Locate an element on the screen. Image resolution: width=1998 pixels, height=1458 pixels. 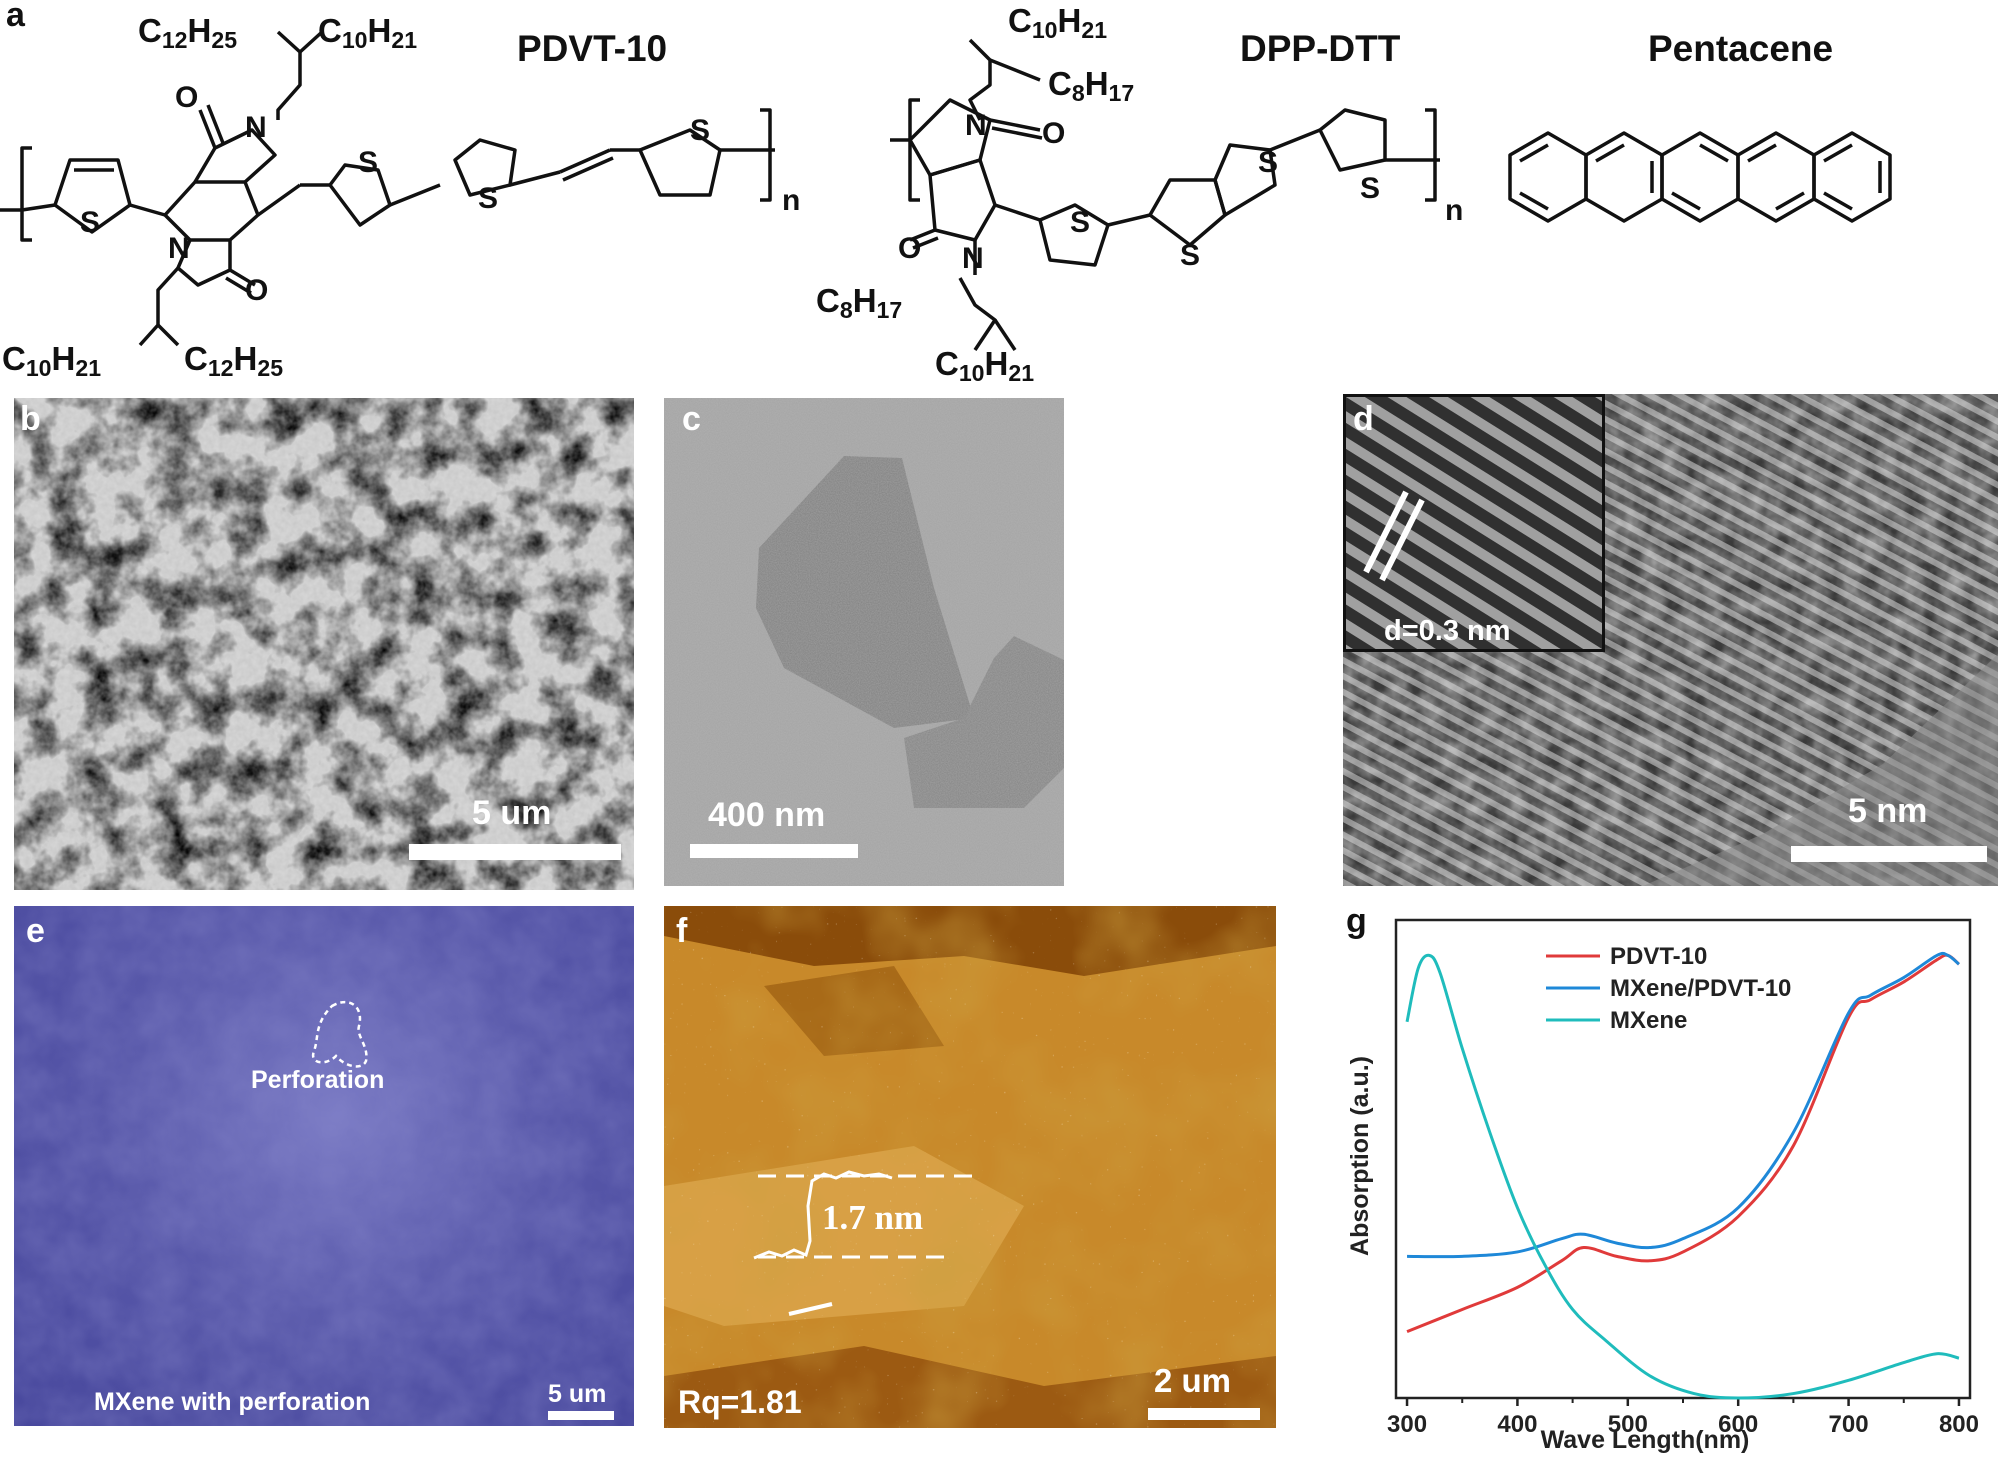
panel-e-scale-label: 5 um is located at coordinates (577, 1394).